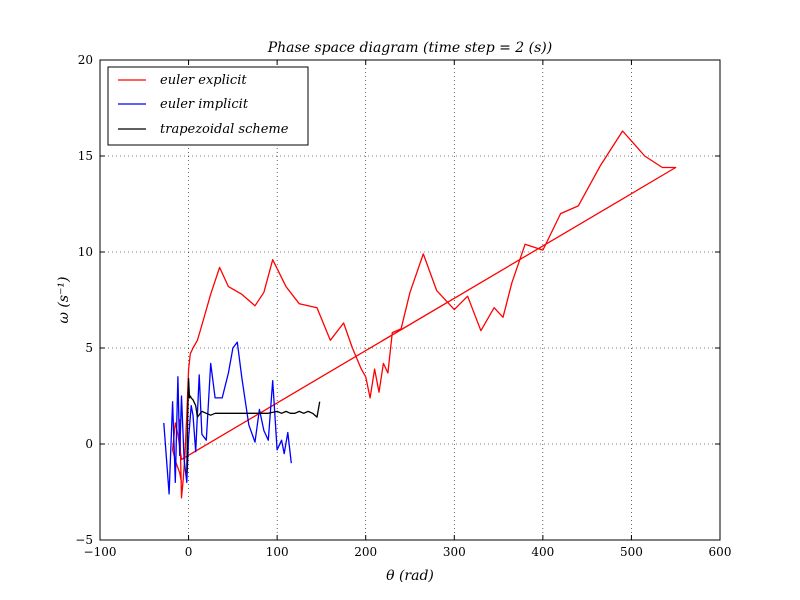  Describe the element at coordinates (189, 552) in the screenshot. I see `x-tick-label: 0` at that location.